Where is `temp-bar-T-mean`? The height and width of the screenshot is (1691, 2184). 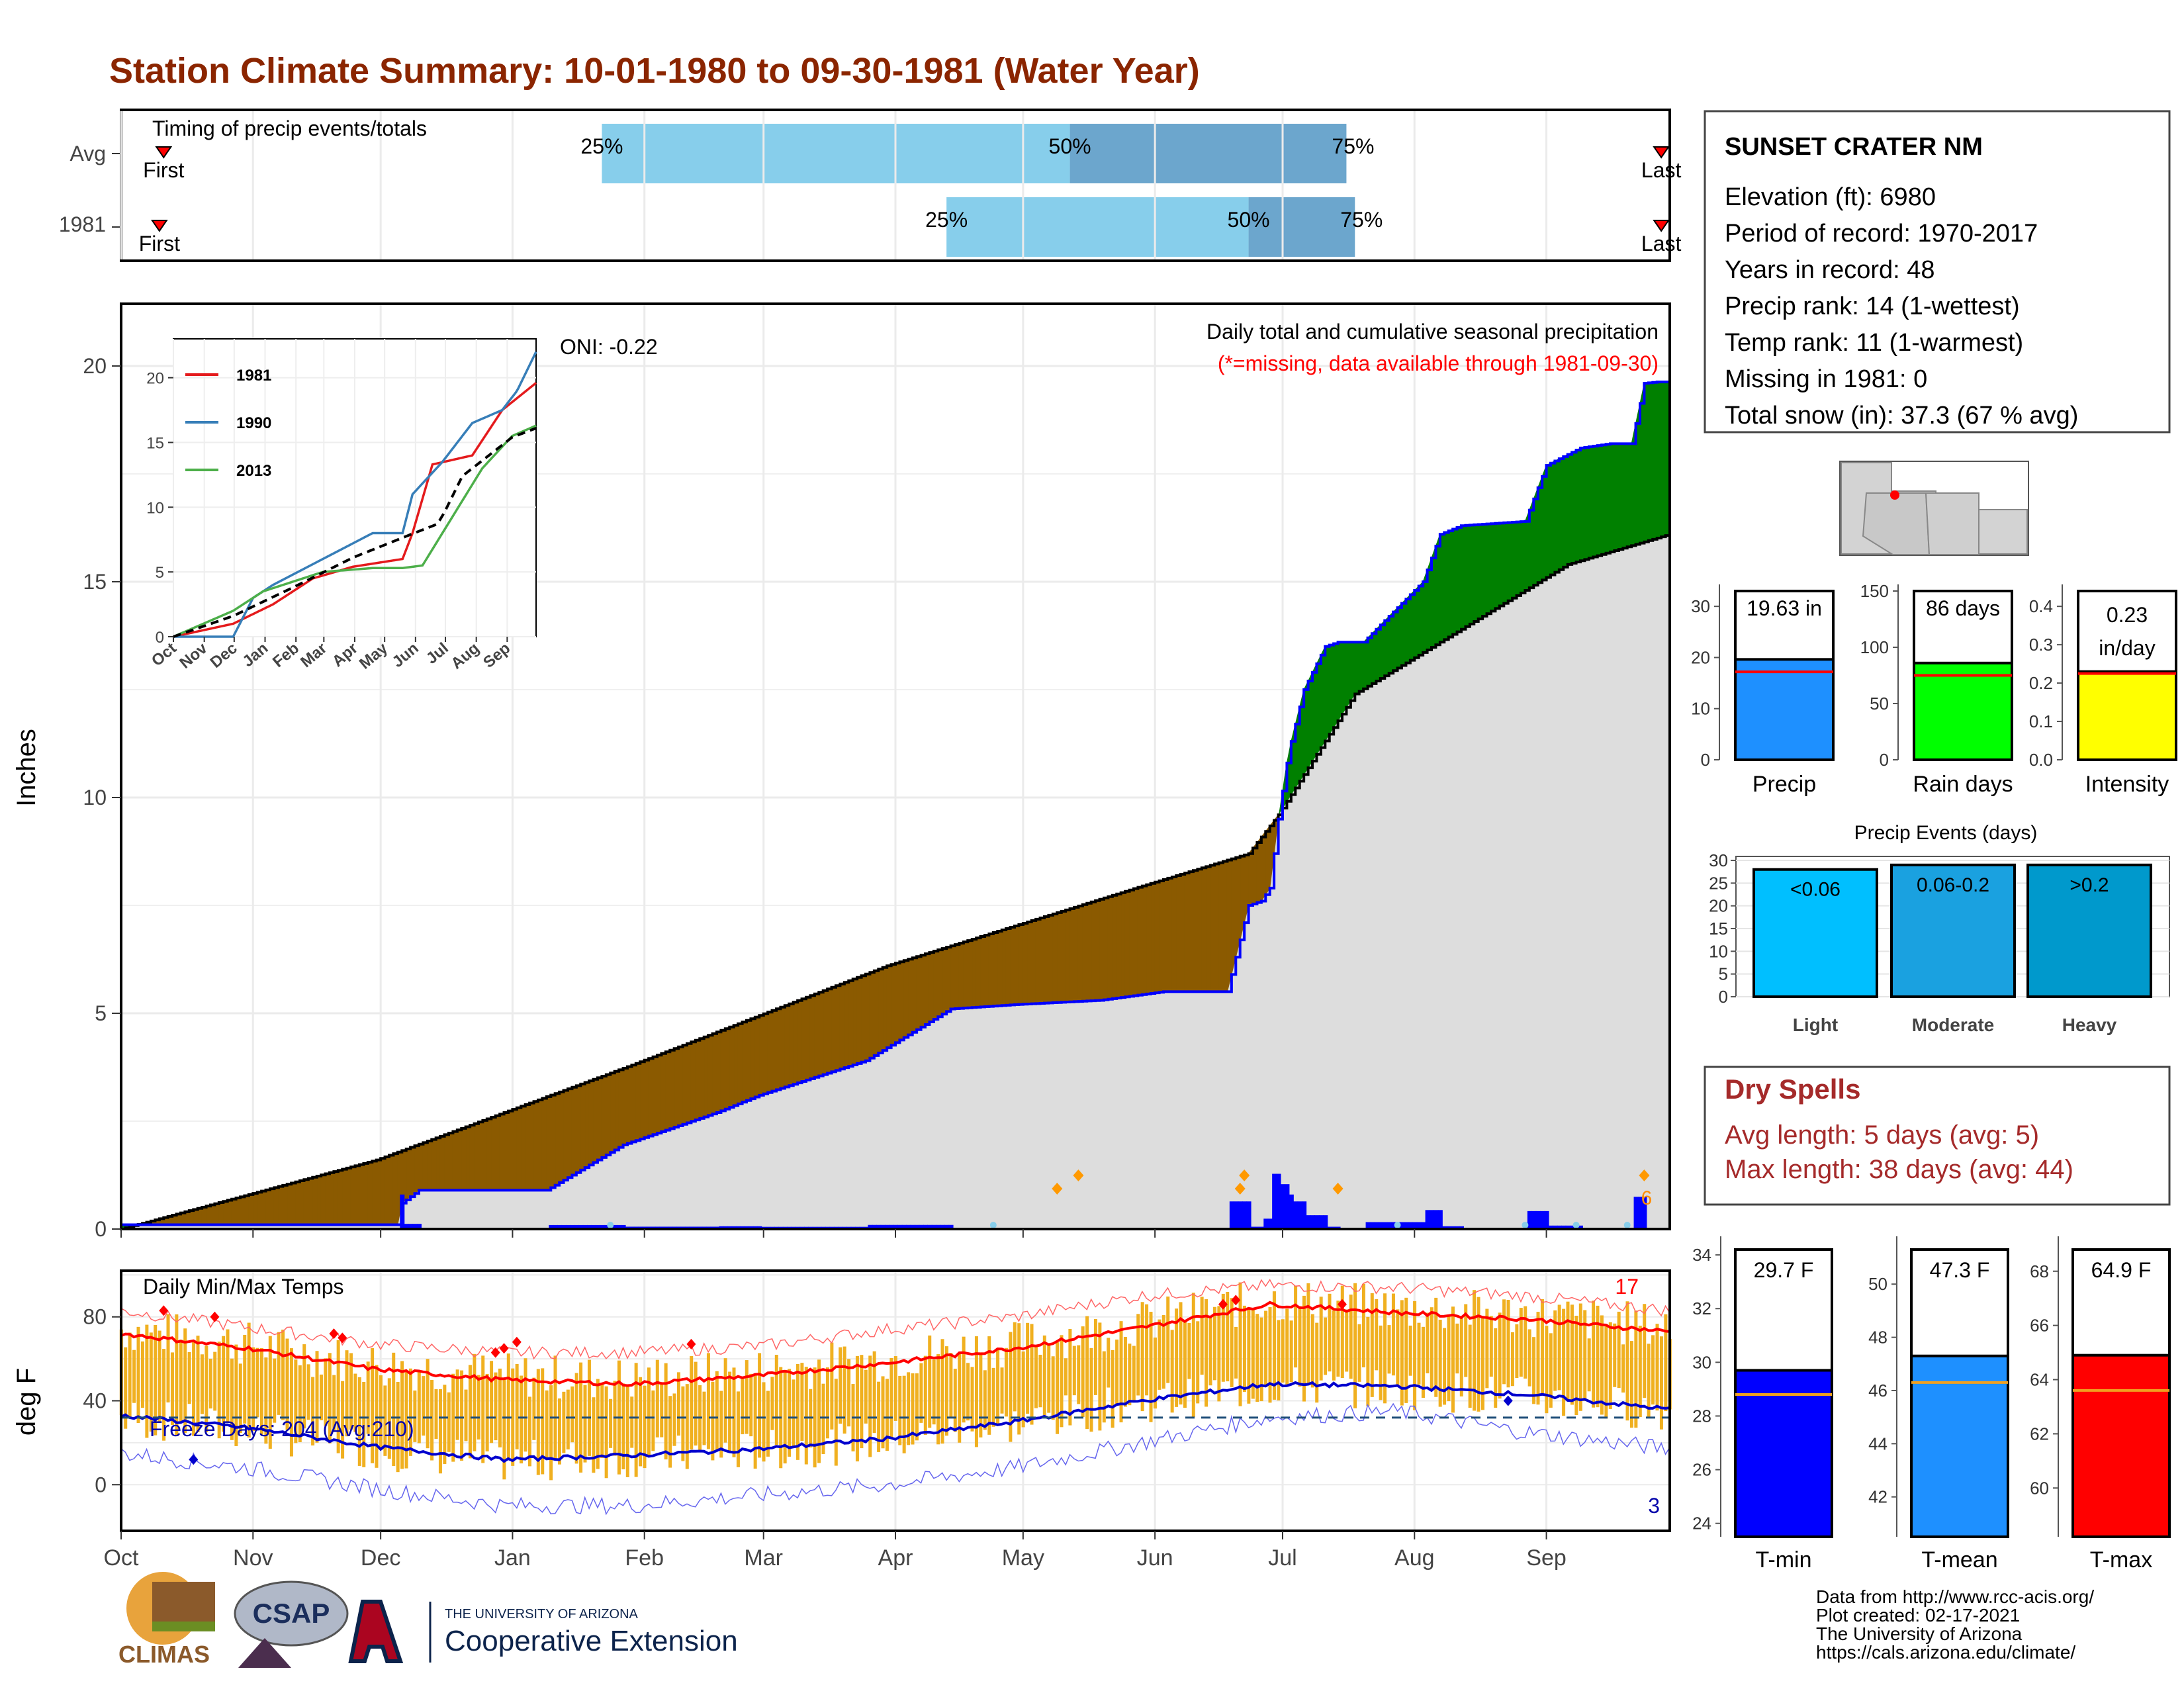
temp-bar-T-mean is located at coordinates (1959, 1446).